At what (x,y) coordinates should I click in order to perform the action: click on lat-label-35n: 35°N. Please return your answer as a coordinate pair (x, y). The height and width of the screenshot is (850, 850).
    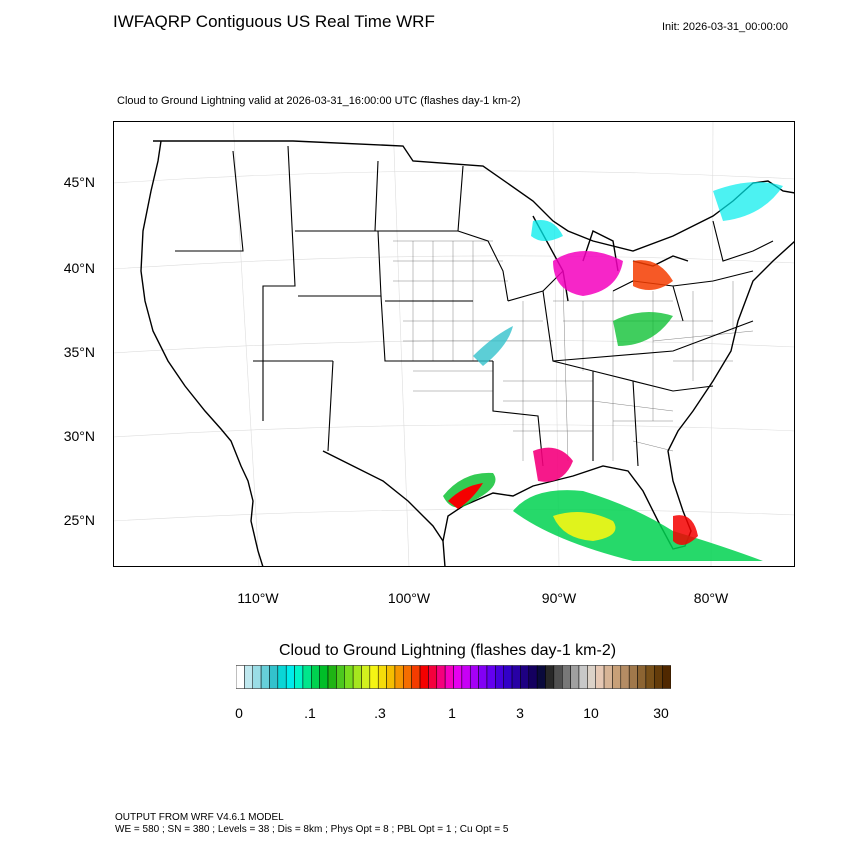
    Looking at the image, I should click on (79, 352).